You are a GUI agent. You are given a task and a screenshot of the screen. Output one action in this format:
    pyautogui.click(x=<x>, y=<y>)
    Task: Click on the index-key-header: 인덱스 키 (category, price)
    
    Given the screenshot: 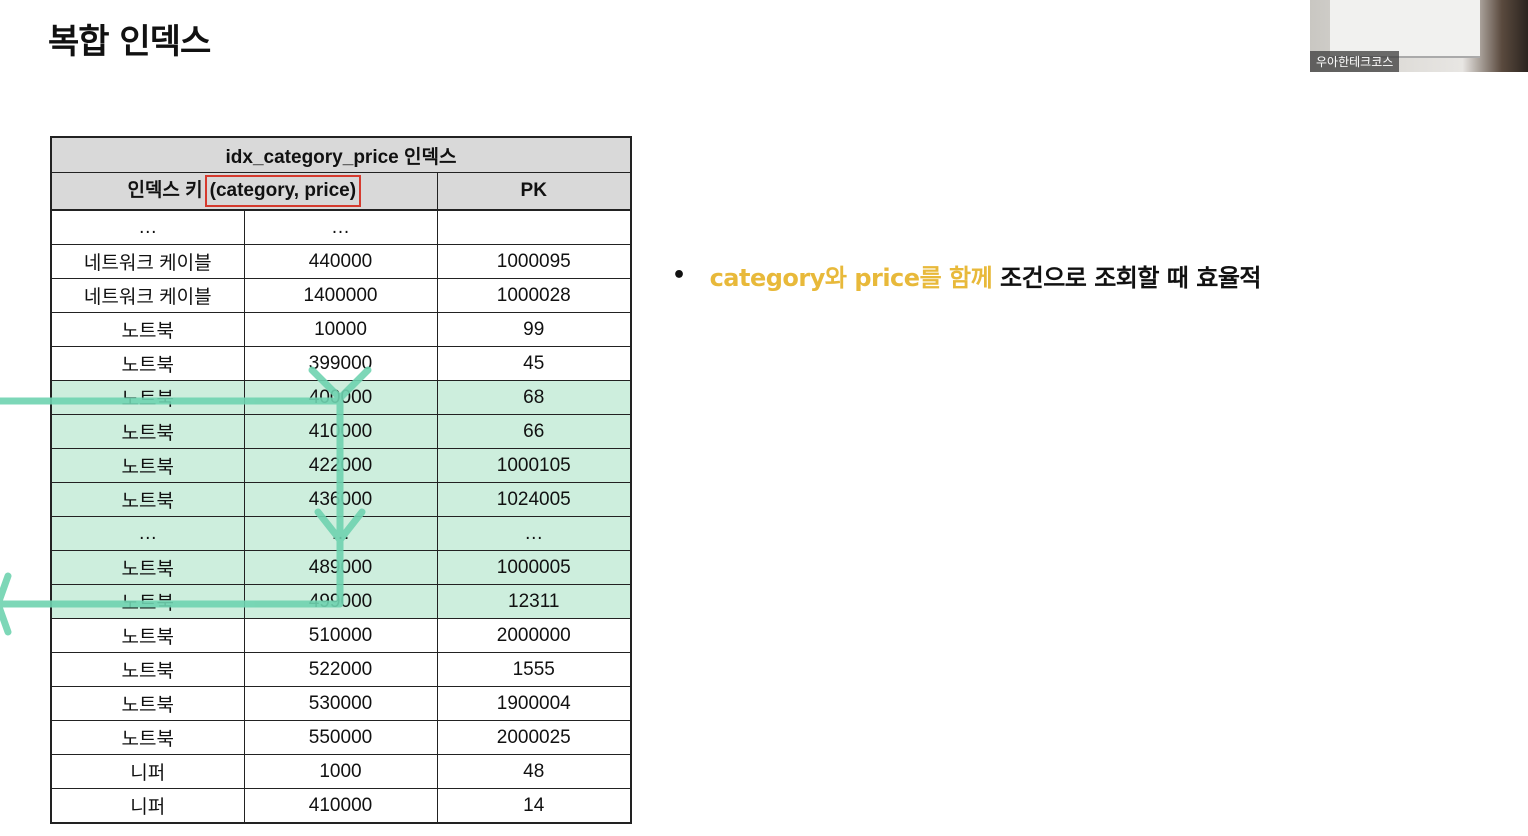 What is the action you would take?
    pyautogui.click(x=244, y=191)
    